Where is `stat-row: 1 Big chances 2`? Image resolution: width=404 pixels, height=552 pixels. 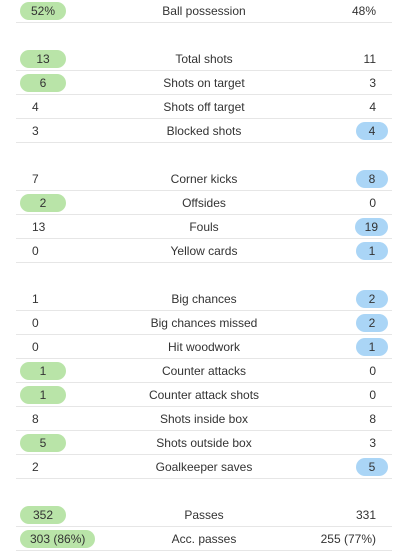
stat-row: 1 Big chances 2 is located at coordinates (204, 299).